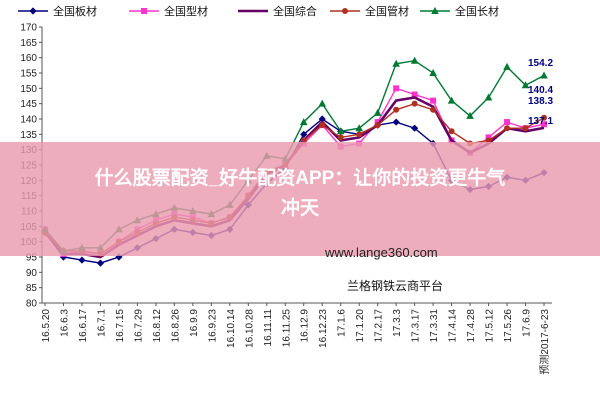 The width and height of the screenshot is (600, 400). I want to click on y-tick-label: 90, so click(32, 273).